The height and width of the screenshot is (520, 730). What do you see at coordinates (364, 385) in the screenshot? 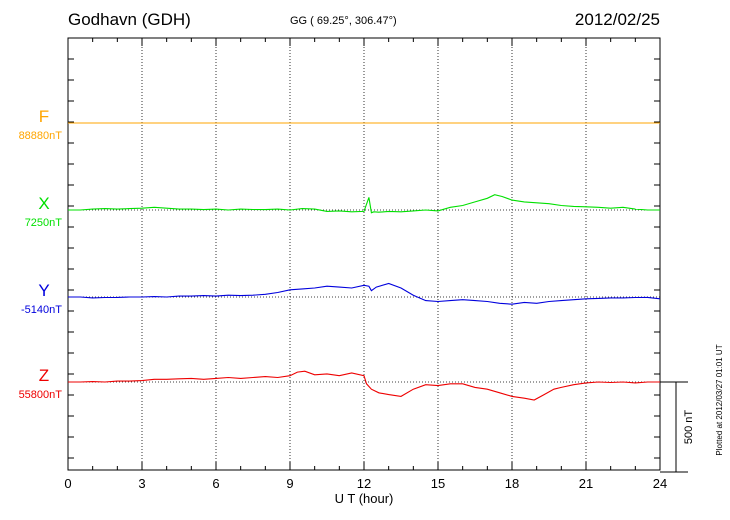
I see `series-line-z` at bounding box center [364, 385].